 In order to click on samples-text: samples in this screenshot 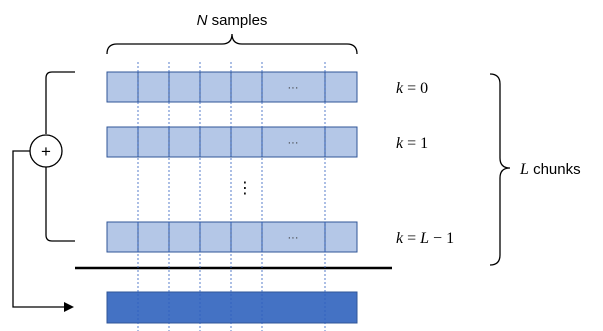, I will do `click(237, 20)`.